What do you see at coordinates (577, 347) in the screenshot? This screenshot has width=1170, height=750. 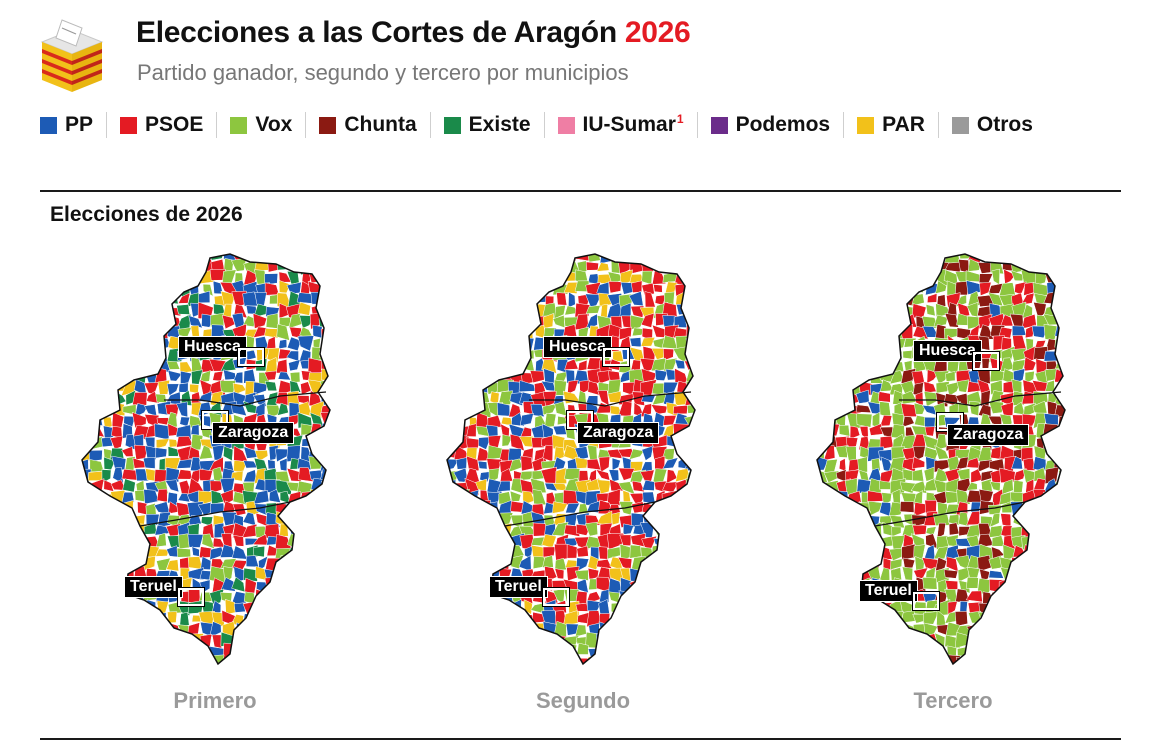 I see `city-label-huesca: Huesca` at bounding box center [577, 347].